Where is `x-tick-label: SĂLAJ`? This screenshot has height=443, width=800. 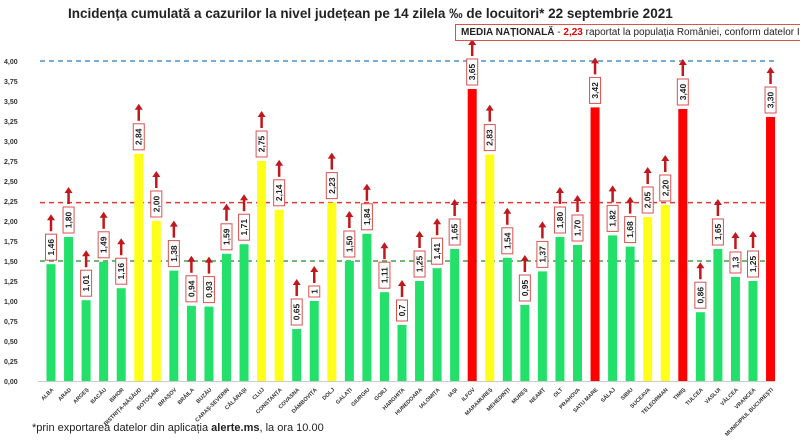
x-tick-label: SĂLAJ is located at coordinates (608, 395).